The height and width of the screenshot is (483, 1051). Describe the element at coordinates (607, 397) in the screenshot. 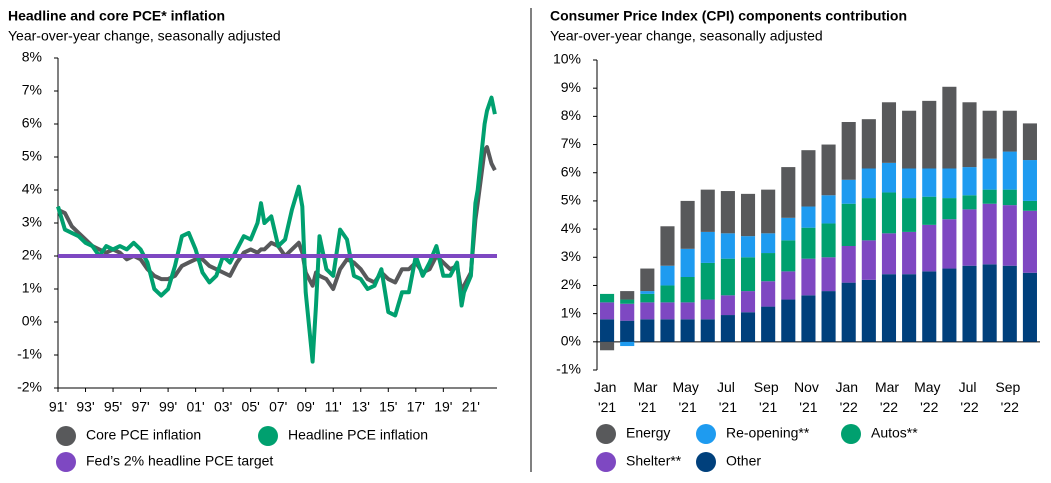

I see `x-tick-label: Jan '21` at that location.